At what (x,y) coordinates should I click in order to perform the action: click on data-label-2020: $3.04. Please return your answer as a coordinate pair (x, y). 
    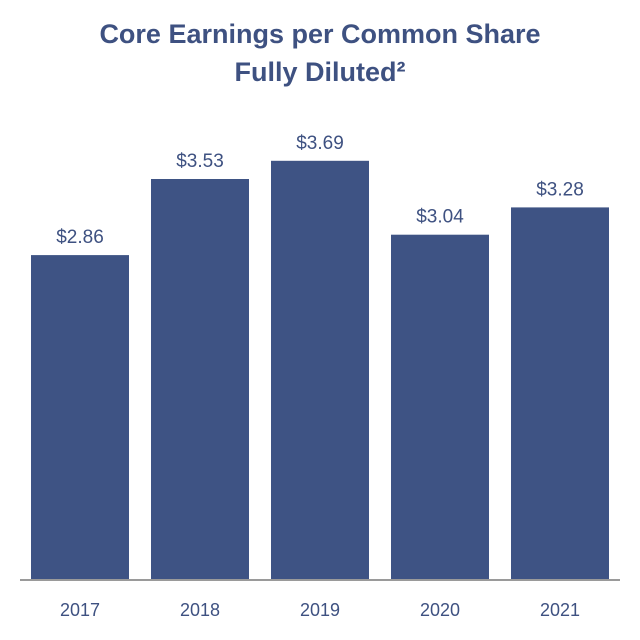
    Looking at the image, I should click on (440, 217).